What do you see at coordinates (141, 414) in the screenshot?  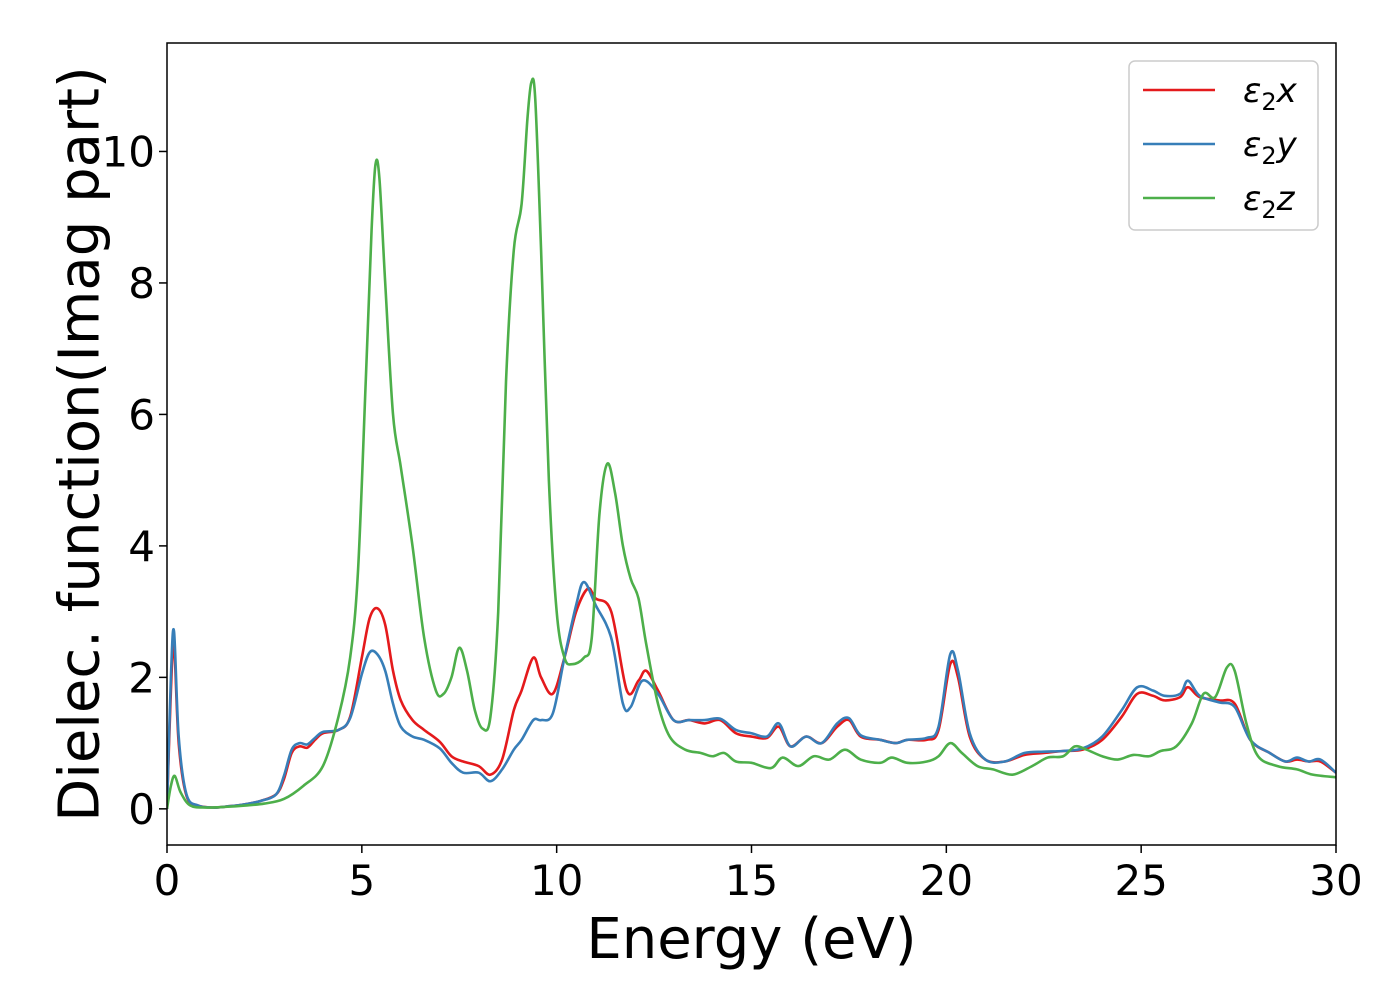 I see `y-tick-label: 6` at bounding box center [141, 414].